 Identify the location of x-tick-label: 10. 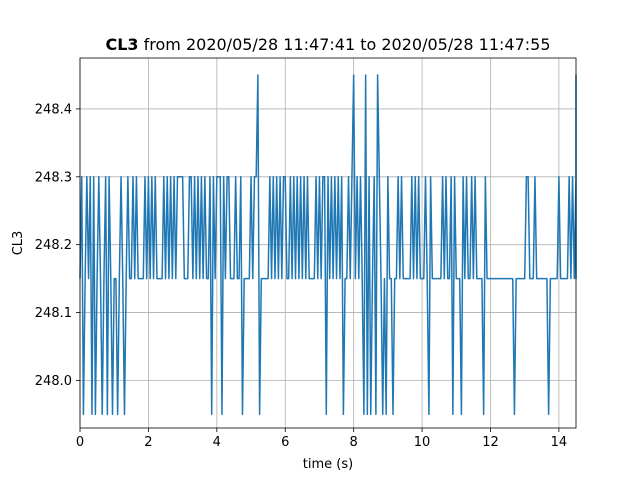
(422, 442).